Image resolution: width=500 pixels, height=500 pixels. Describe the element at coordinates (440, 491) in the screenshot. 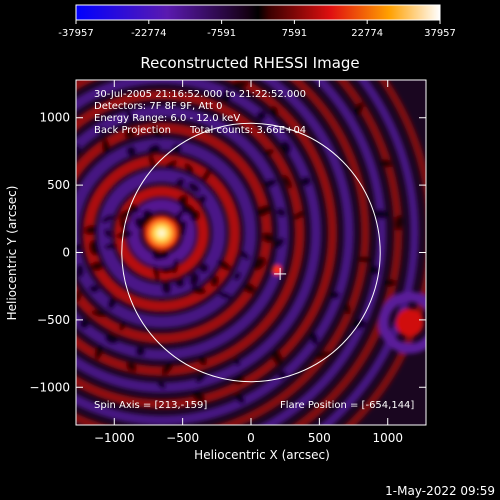

I see `footer-timestamp: 1-May-2022 09:59` at that location.